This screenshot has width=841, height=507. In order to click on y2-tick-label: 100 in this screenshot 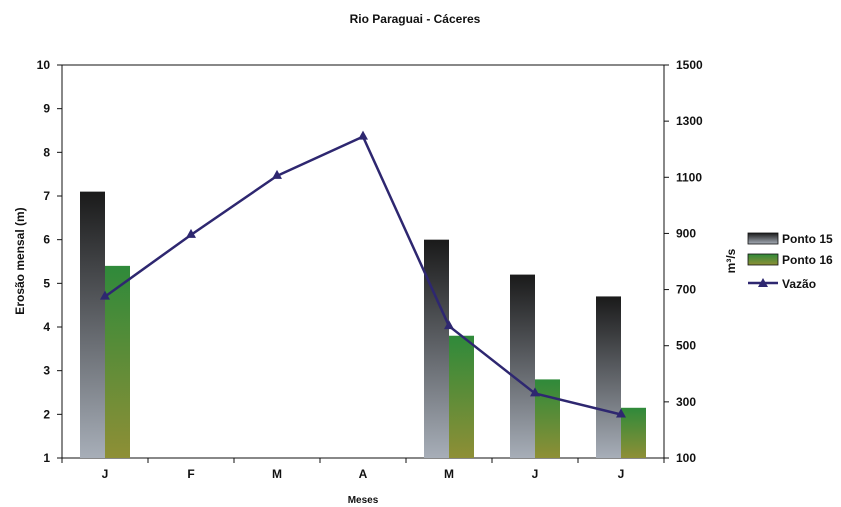, I will do `click(686, 458)`.